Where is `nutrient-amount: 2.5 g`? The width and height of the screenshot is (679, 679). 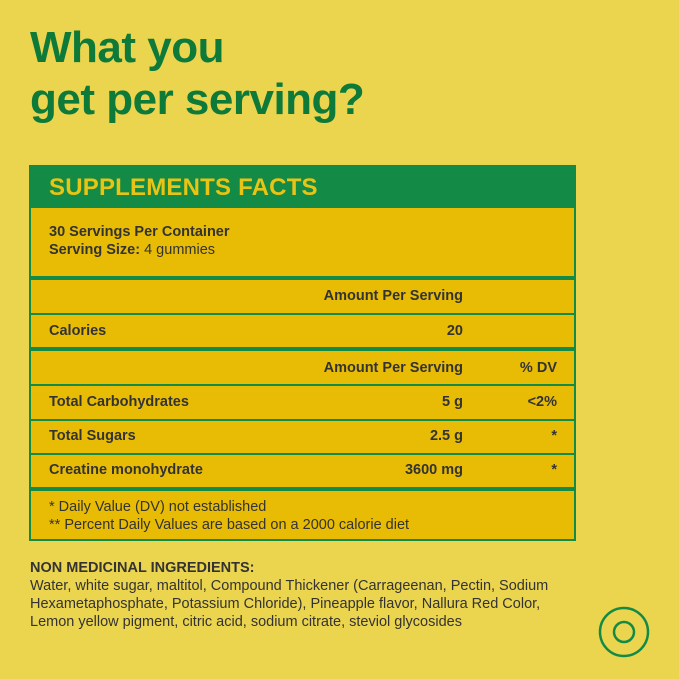 nutrient-amount: 2.5 g is located at coordinates (446, 436).